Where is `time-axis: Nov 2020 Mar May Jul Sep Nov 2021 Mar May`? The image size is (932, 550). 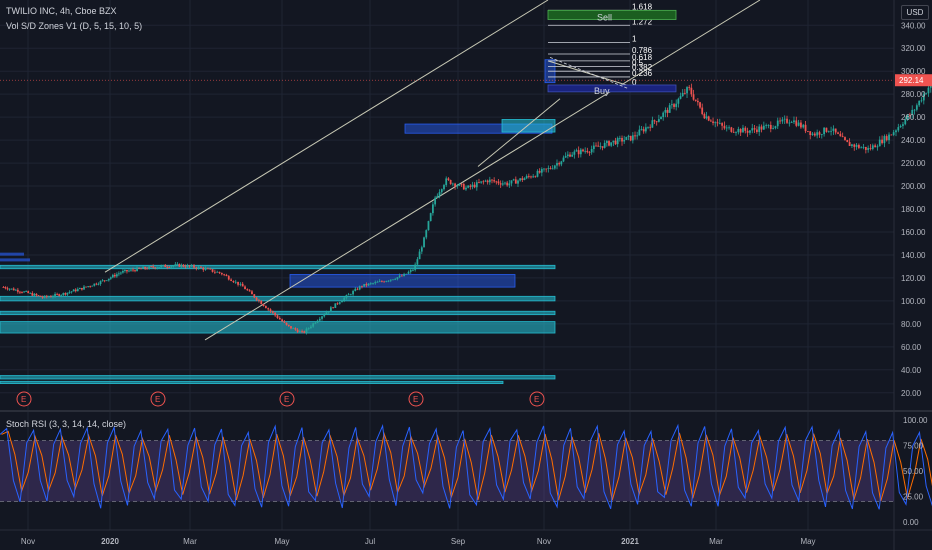
time-axis: Nov 2020 Mar May Jul Sep Nov 2021 Mar May is located at coordinates (418, 541).